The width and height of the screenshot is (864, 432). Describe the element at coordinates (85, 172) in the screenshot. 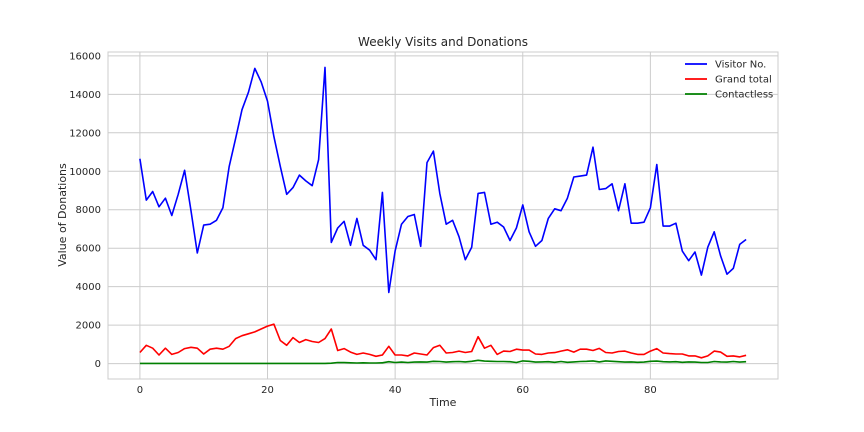

I see `y-tick-label: 10000` at that location.